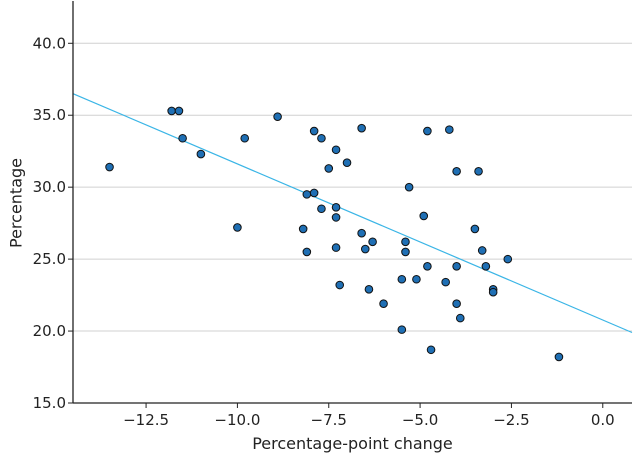 This screenshot has width=635, height=455. Describe the element at coordinates (420, 420) in the screenshot. I see `x-tick-label-3: −5.0` at that location.